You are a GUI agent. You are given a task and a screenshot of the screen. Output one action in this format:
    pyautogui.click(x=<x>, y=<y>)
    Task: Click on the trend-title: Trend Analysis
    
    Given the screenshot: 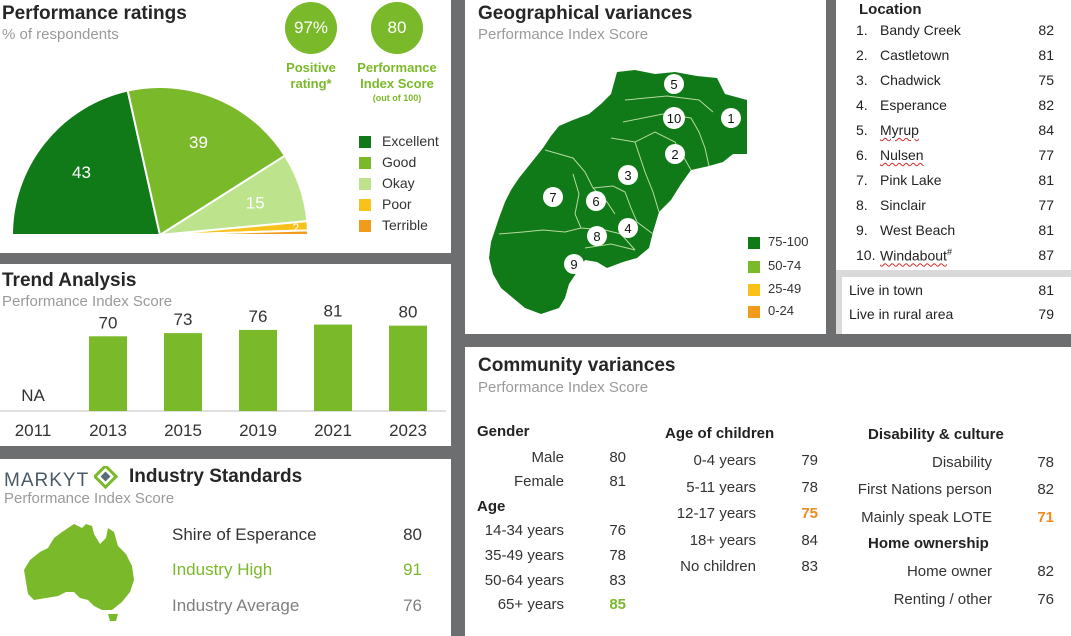 What is the action you would take?
    pyautogui.click(x=69, y=280)
    